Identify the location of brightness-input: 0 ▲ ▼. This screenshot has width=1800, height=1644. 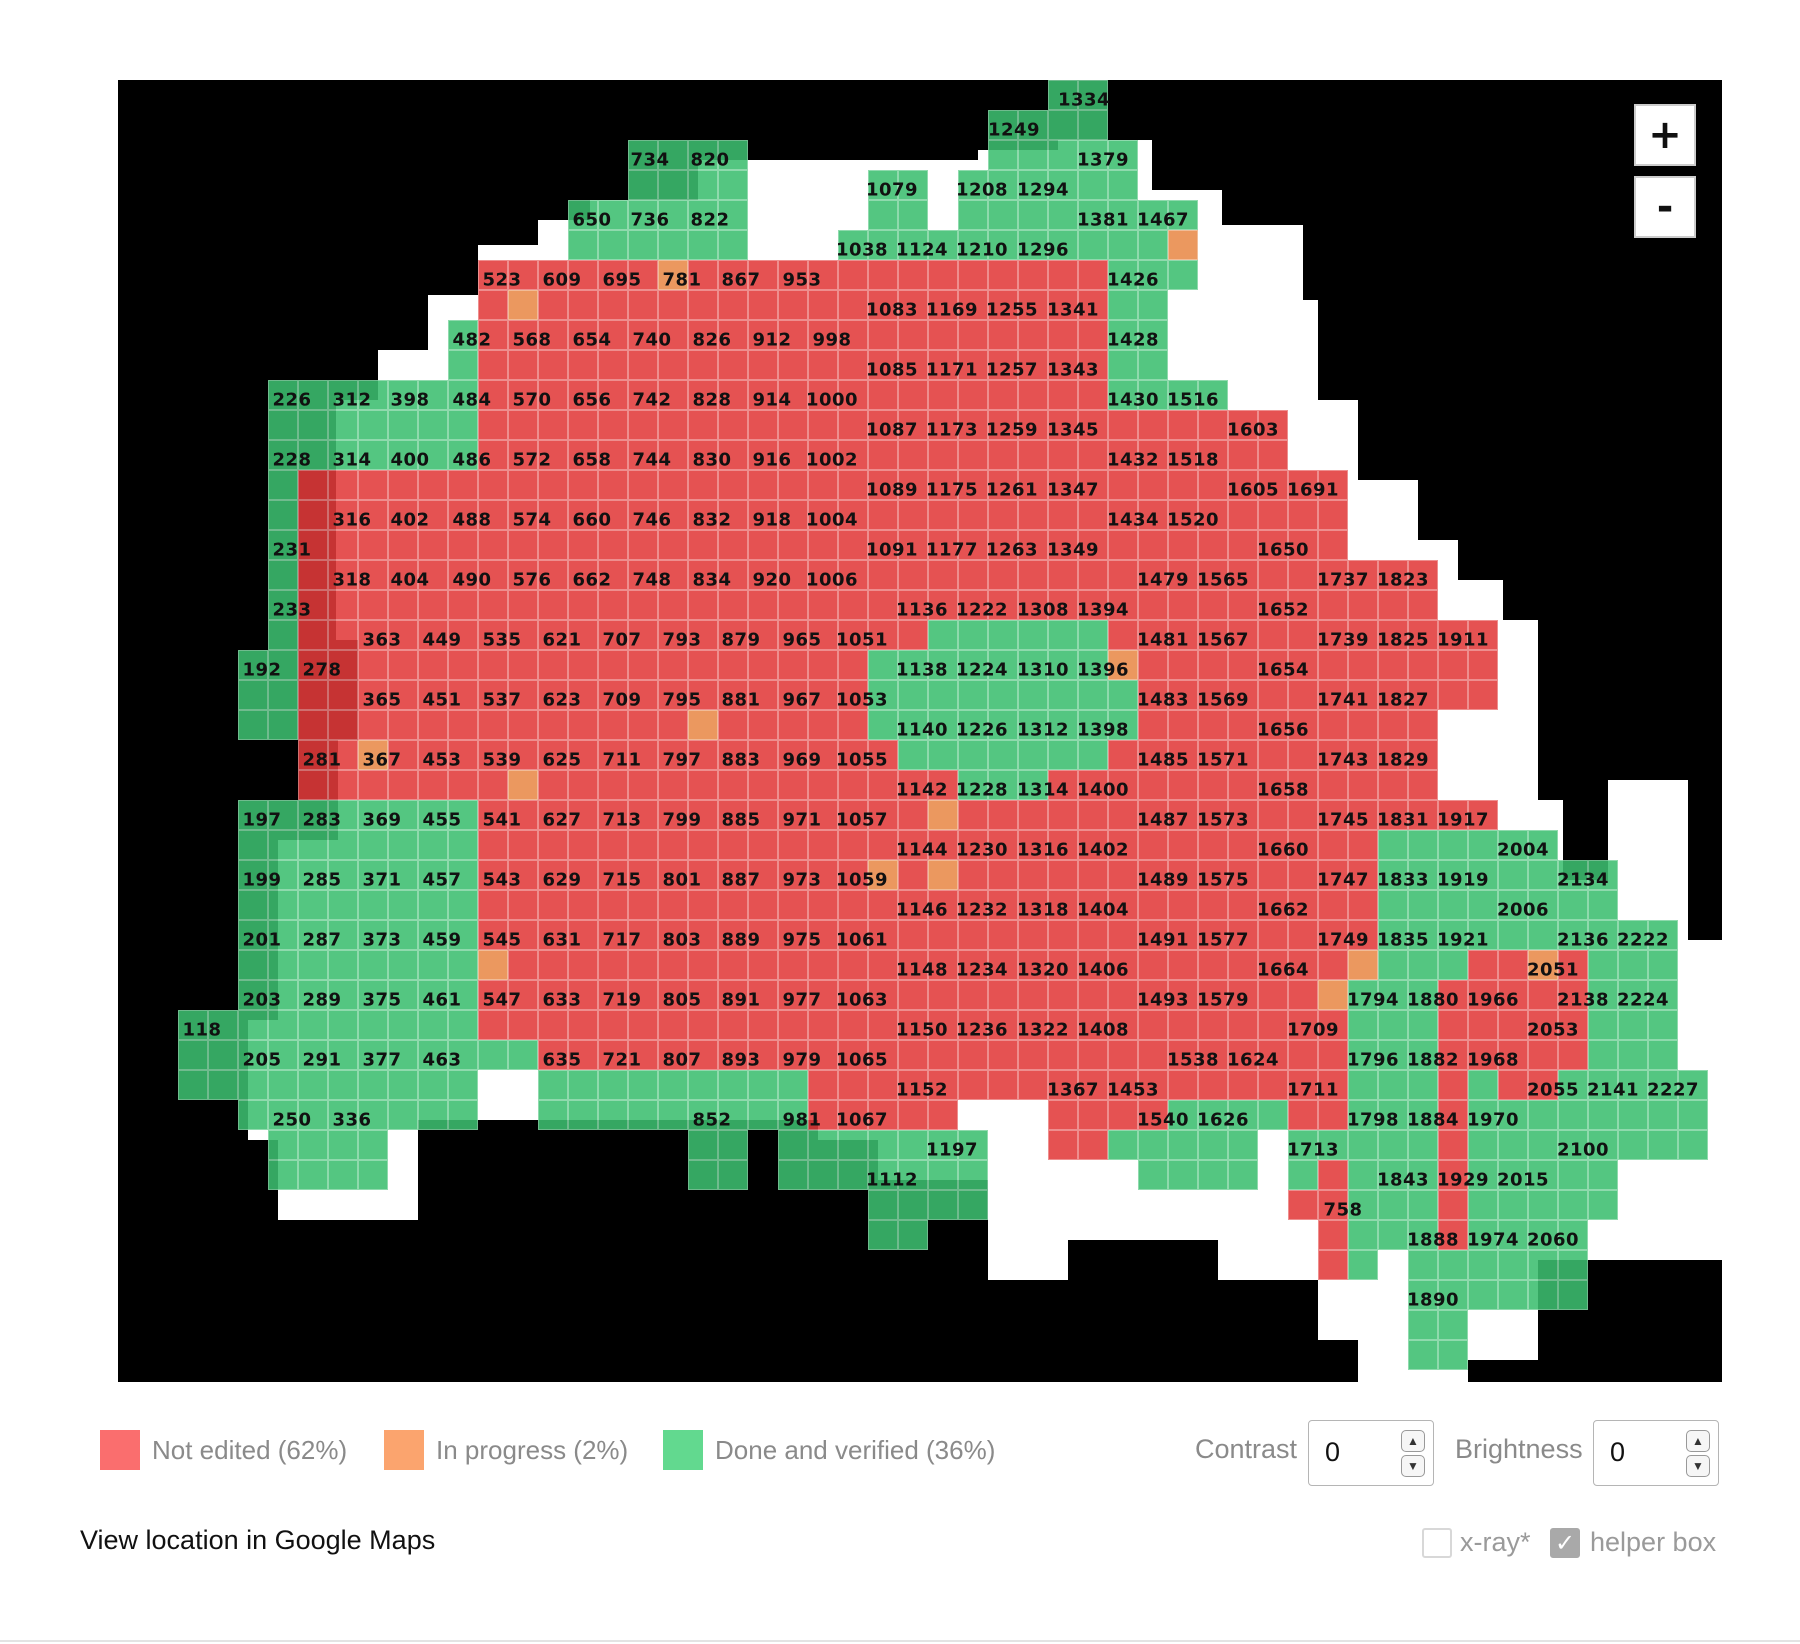
(1656, 1453).